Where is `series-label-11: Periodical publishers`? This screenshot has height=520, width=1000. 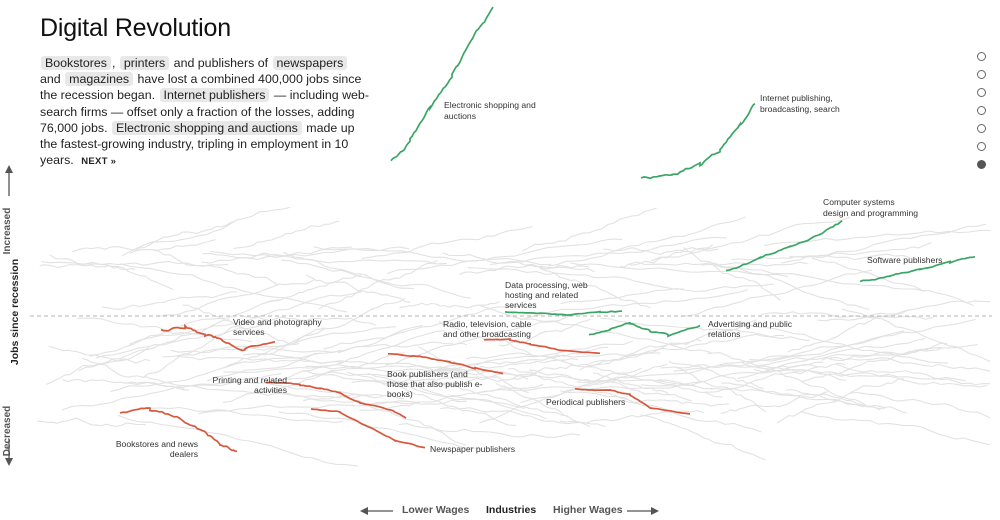
series-label-11: Periodical publishers is located at coordinates (585, 402).